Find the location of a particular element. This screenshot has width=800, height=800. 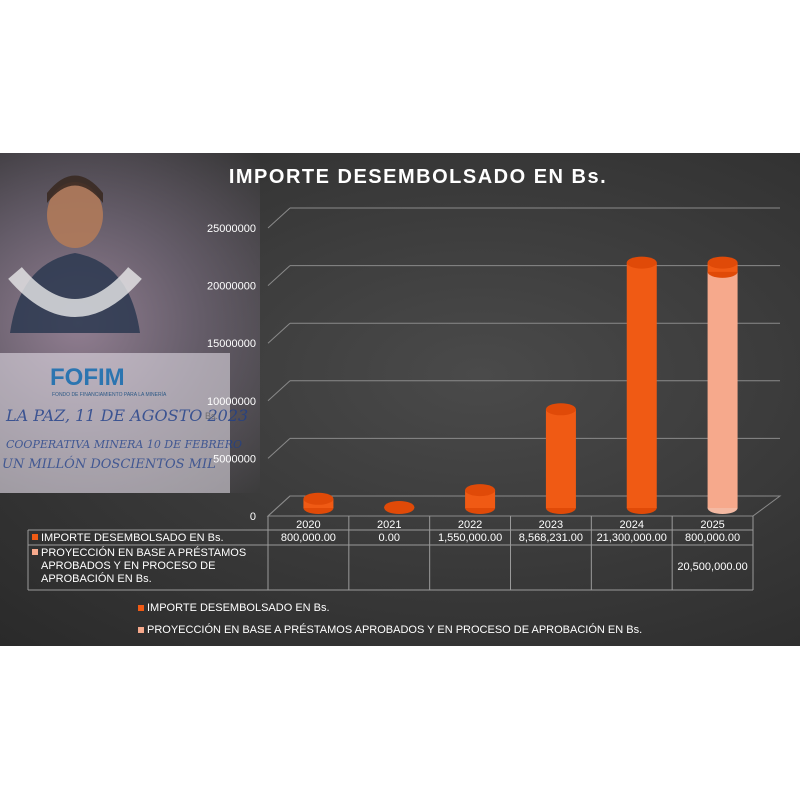

x-tick-label: 2020 is located at coordinates (308, 525).